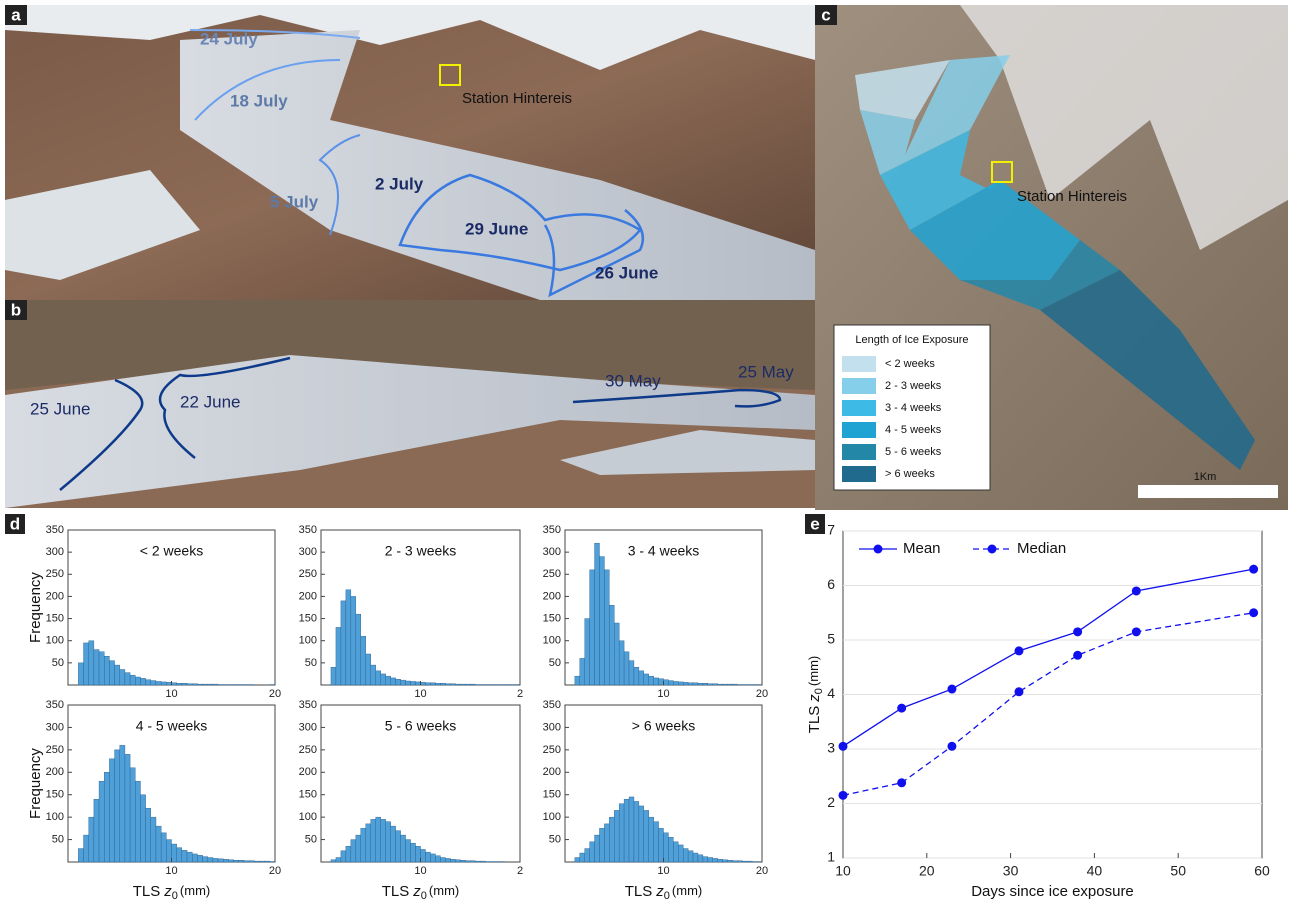 The height and width of the screenshot is (911, 1291). What do you see at coordinates (15, 523) in the screenshot?
I see `panel-label: d` at bounding box center [15, 523].